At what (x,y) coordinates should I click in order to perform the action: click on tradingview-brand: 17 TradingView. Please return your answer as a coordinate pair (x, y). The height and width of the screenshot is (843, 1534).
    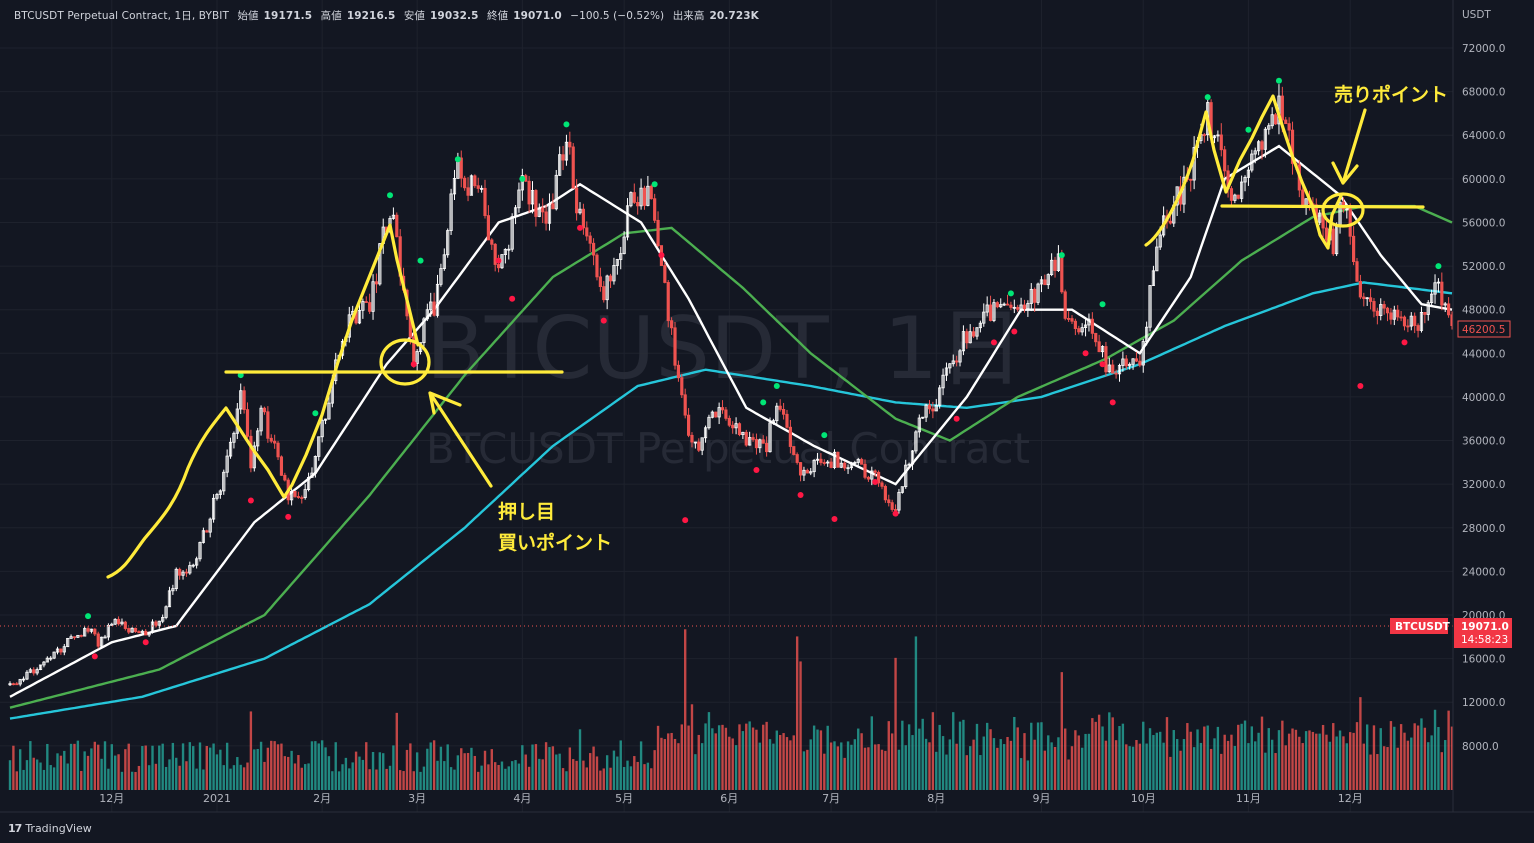
    Looking at the image, I should click on (50, 828).